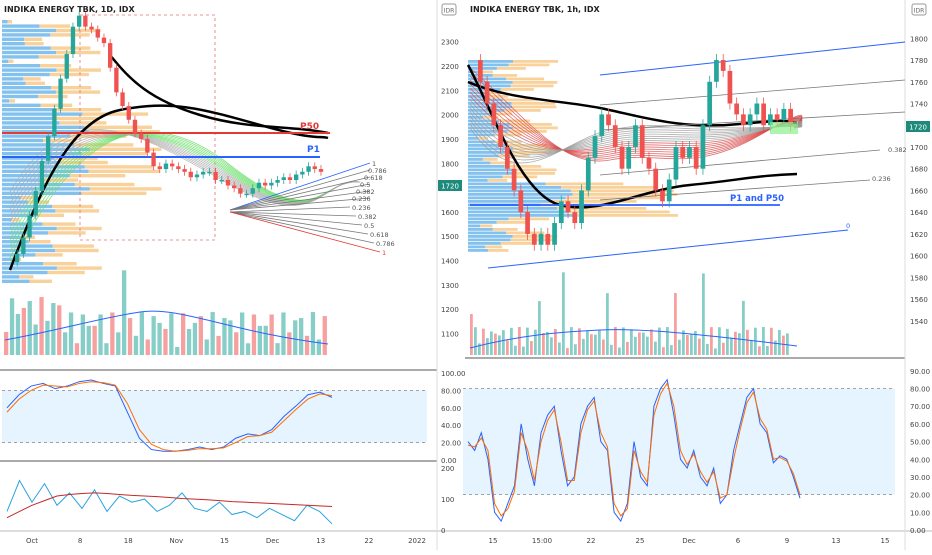 This screenshot has width=932, height=555. I want to click on oscillator-tick: 100, so click(447, 500).